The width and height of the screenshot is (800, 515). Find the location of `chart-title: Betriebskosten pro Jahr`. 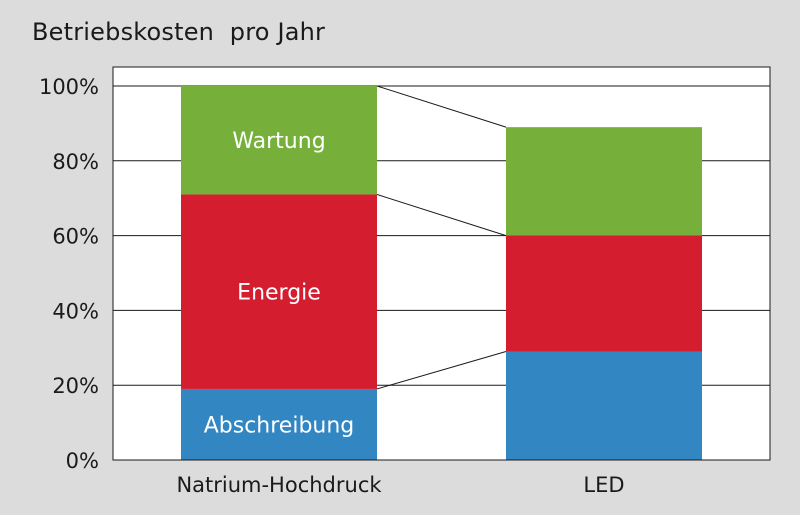

chart-title: Betriebskosten pro Jahr is located at coordinates (179, 32).